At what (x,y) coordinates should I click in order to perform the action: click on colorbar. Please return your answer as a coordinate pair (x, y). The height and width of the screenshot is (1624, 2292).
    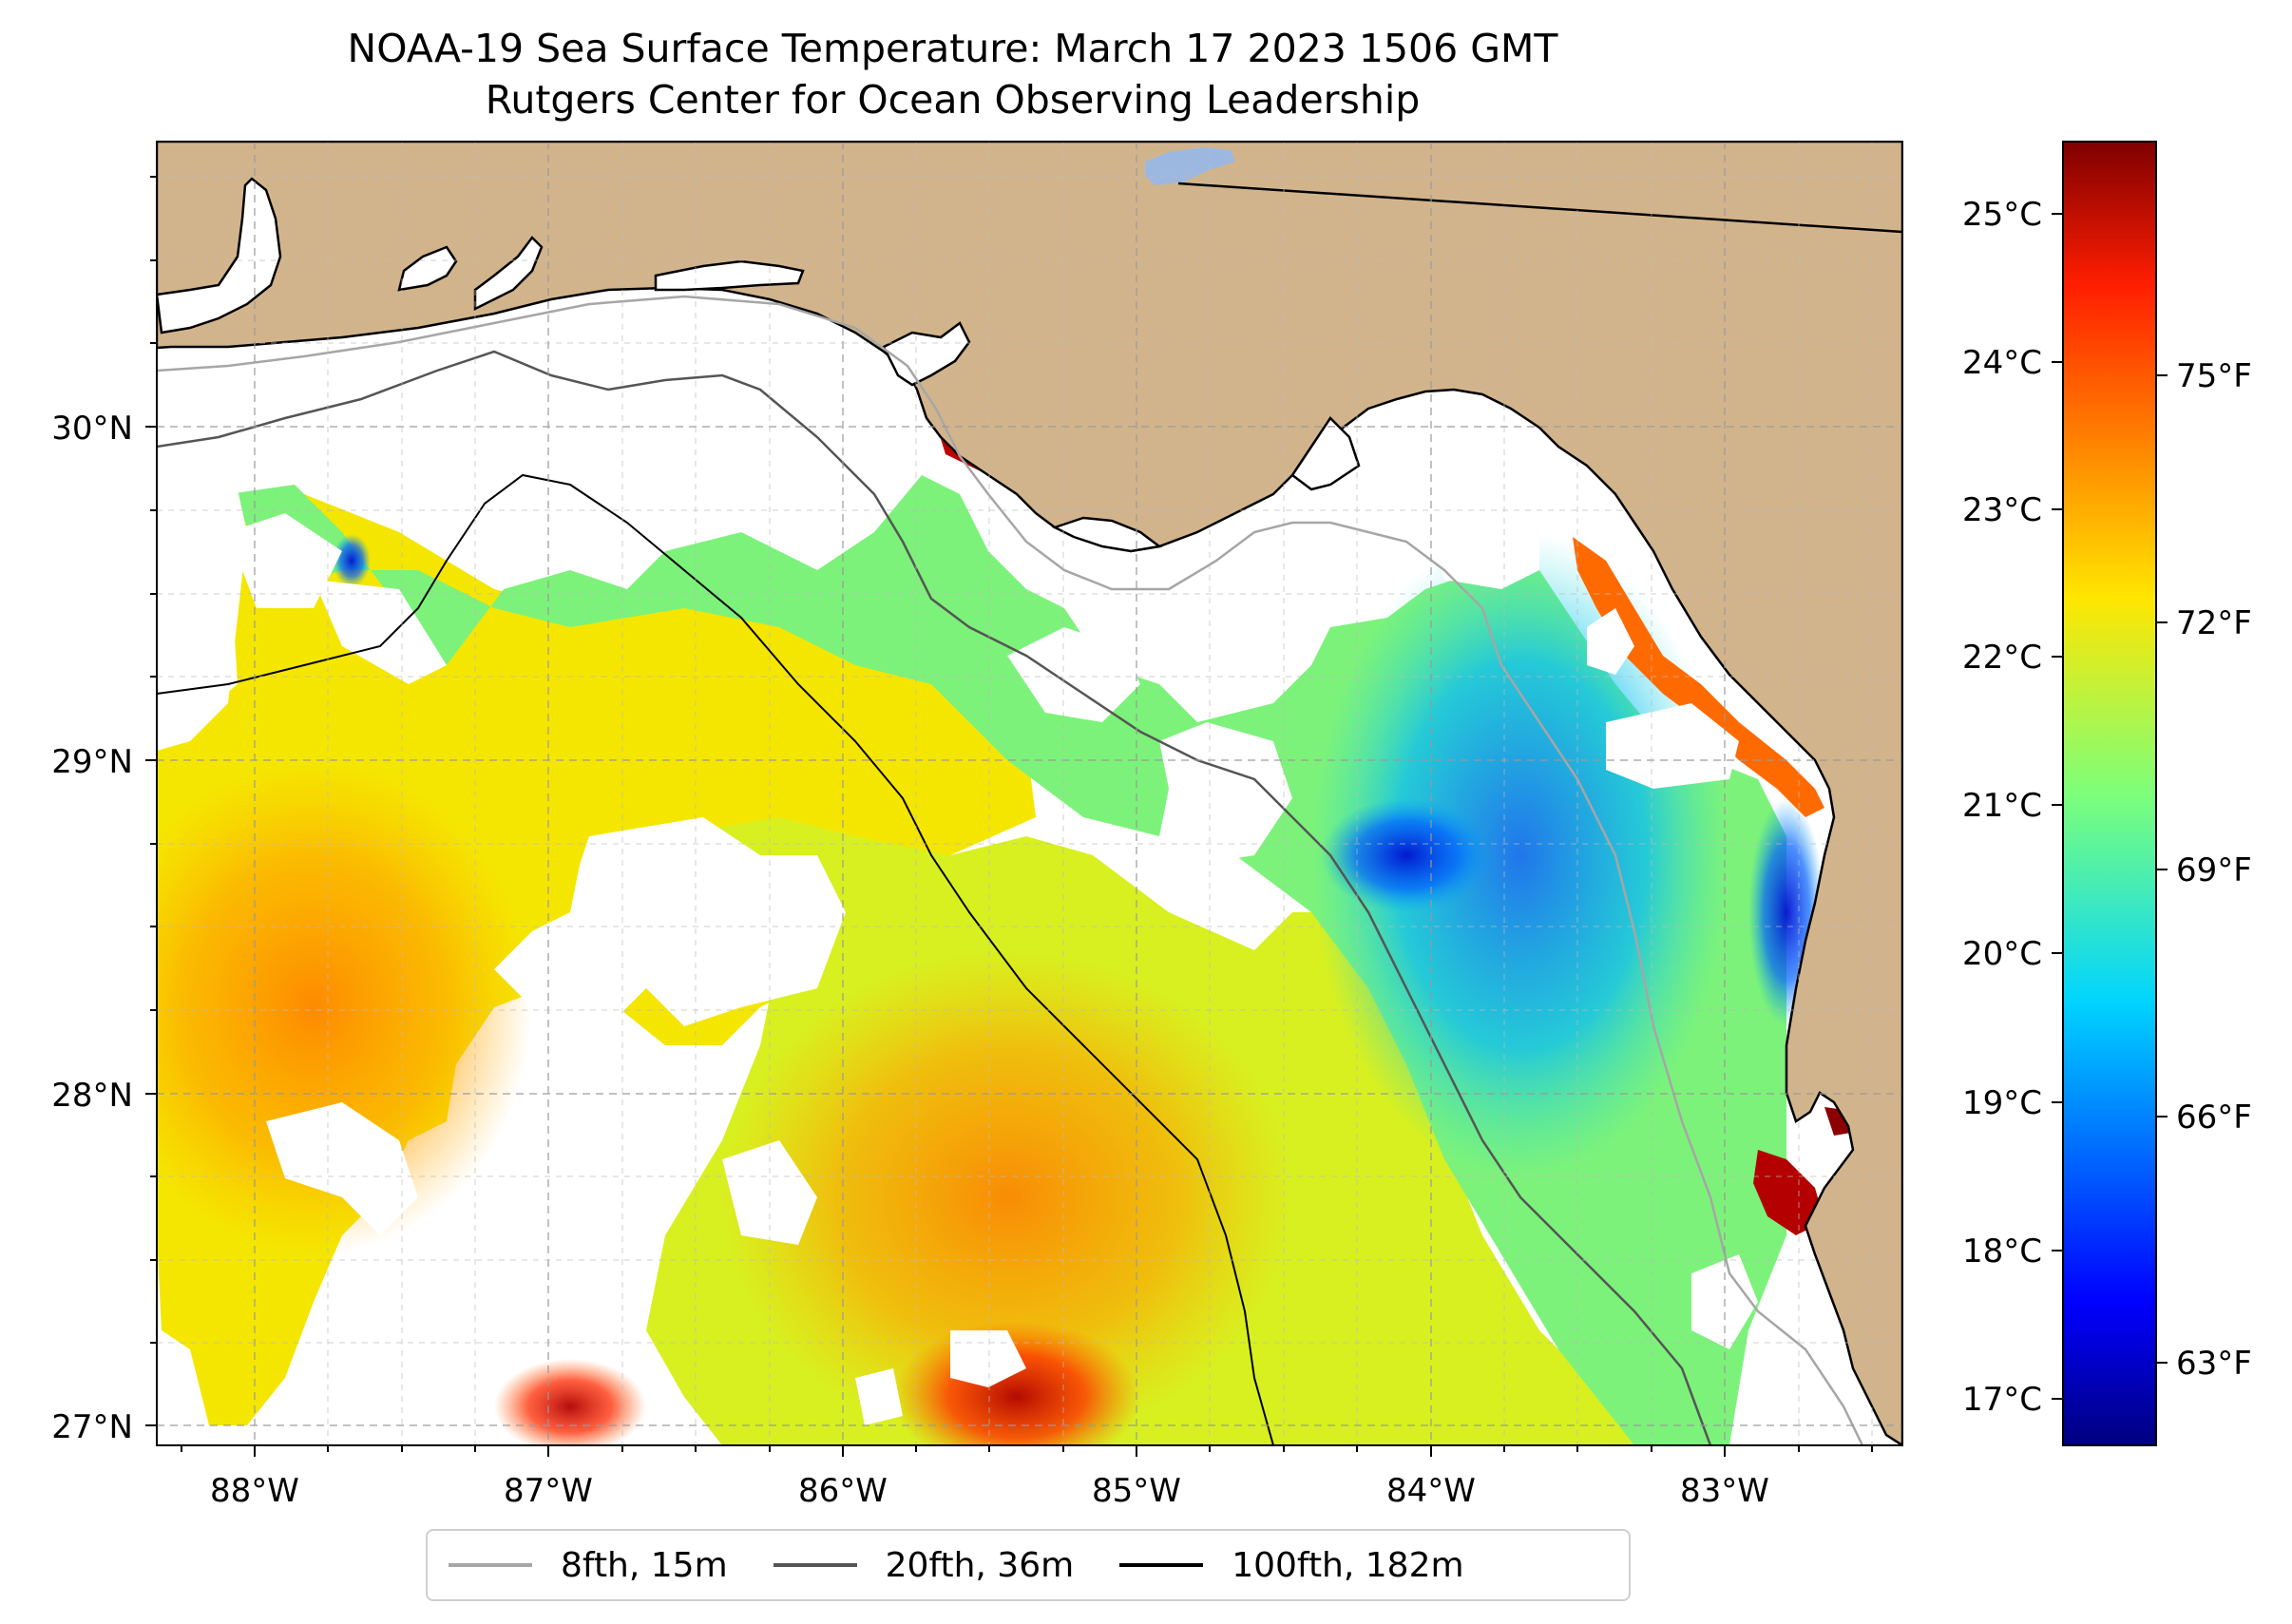
    Looking at the image, I should click on (2109, 793).